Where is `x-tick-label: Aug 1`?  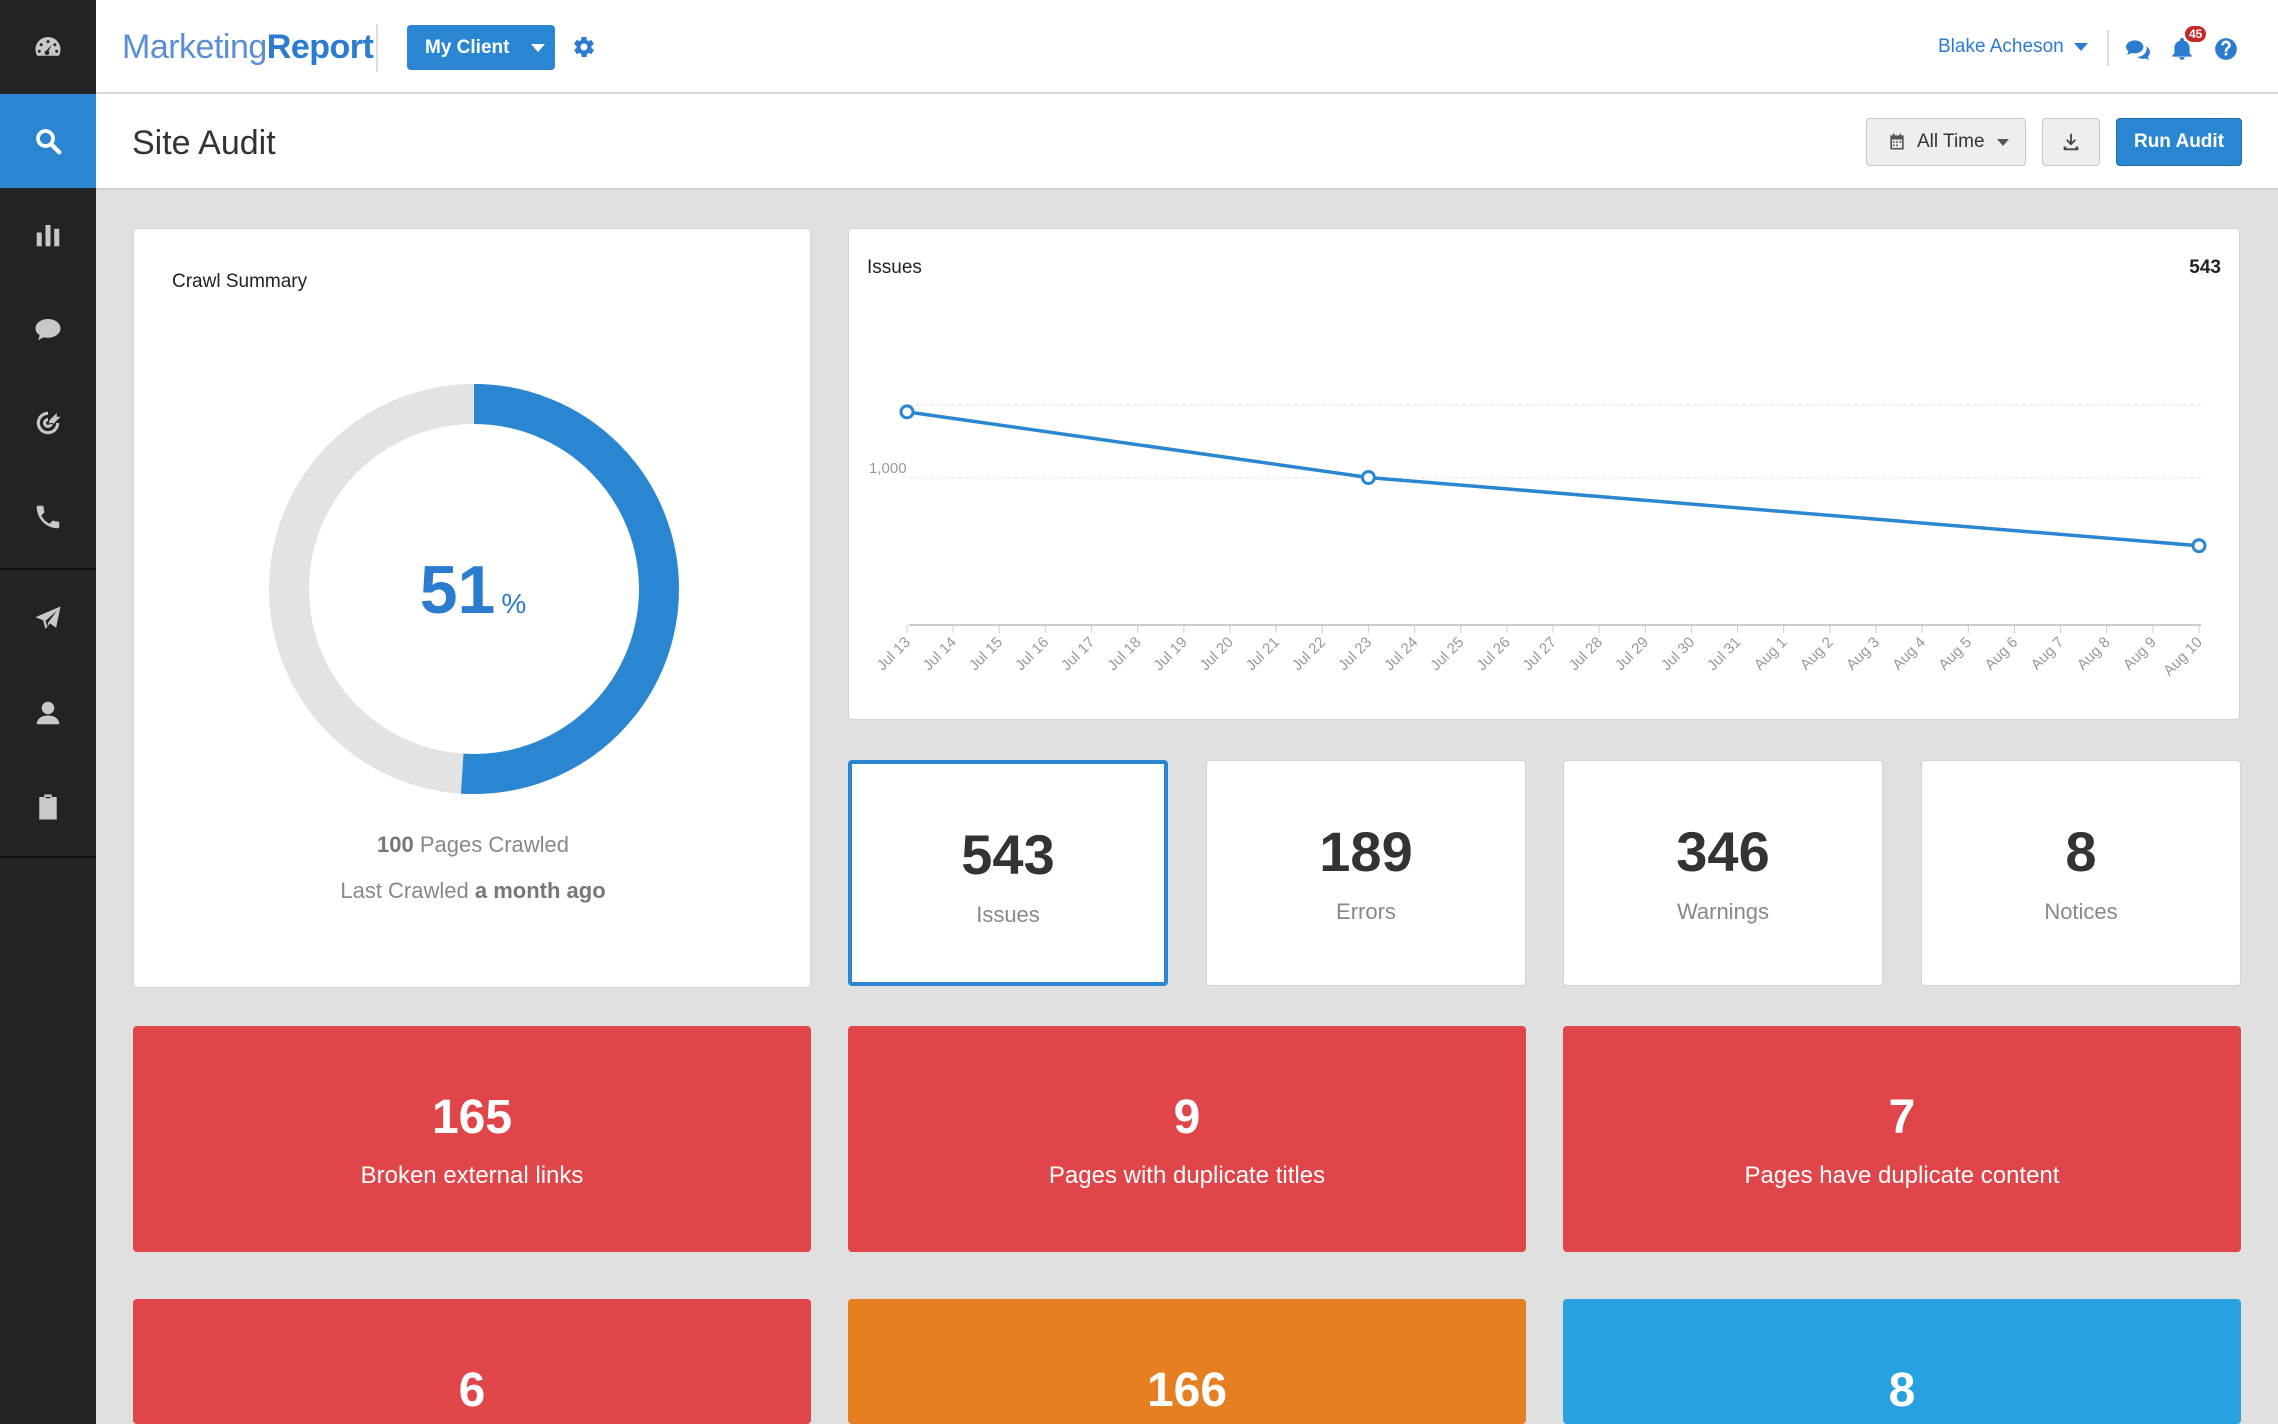 x-tick-label: Aug 1 is located at coordinates (1771, 654).